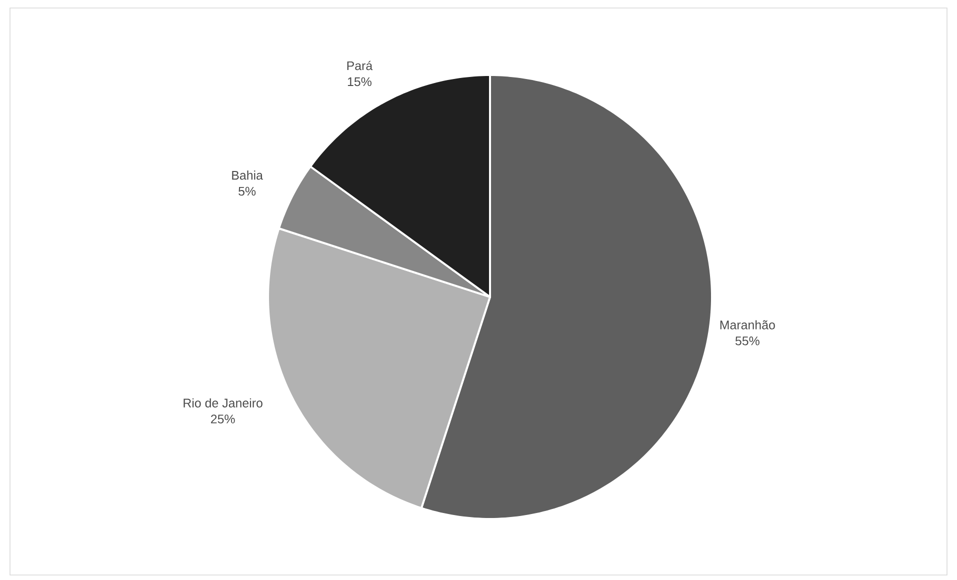 This screenshot has width=957, height=580. I want to click on slice-label: Pará, so click(360, 65).